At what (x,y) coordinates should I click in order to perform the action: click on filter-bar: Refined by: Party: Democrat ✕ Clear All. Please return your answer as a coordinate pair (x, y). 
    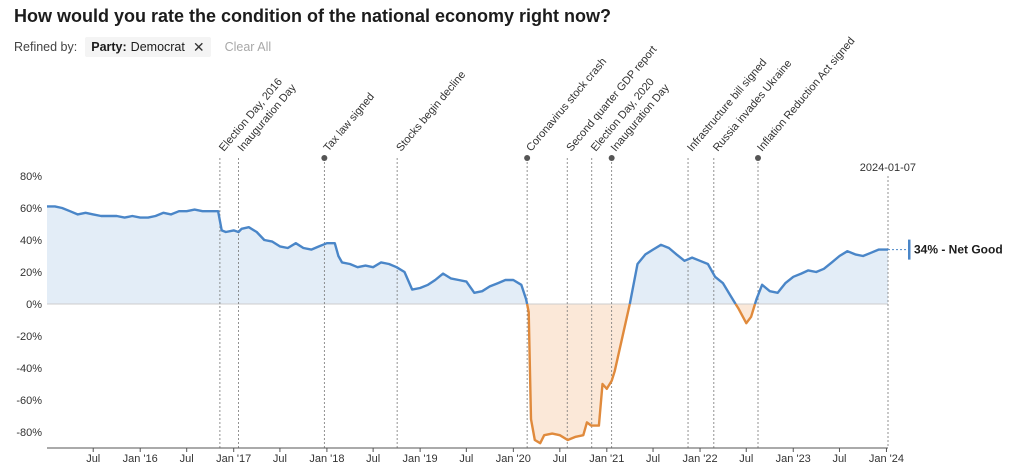
    Looking at the image, I should click on (142, 47).